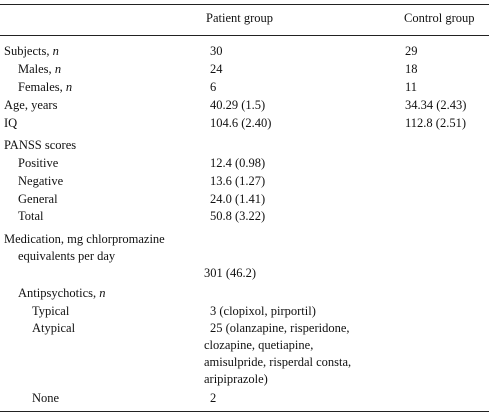  I want to click on cell-age-control: 34.34 (2.43), so click(436, 105).